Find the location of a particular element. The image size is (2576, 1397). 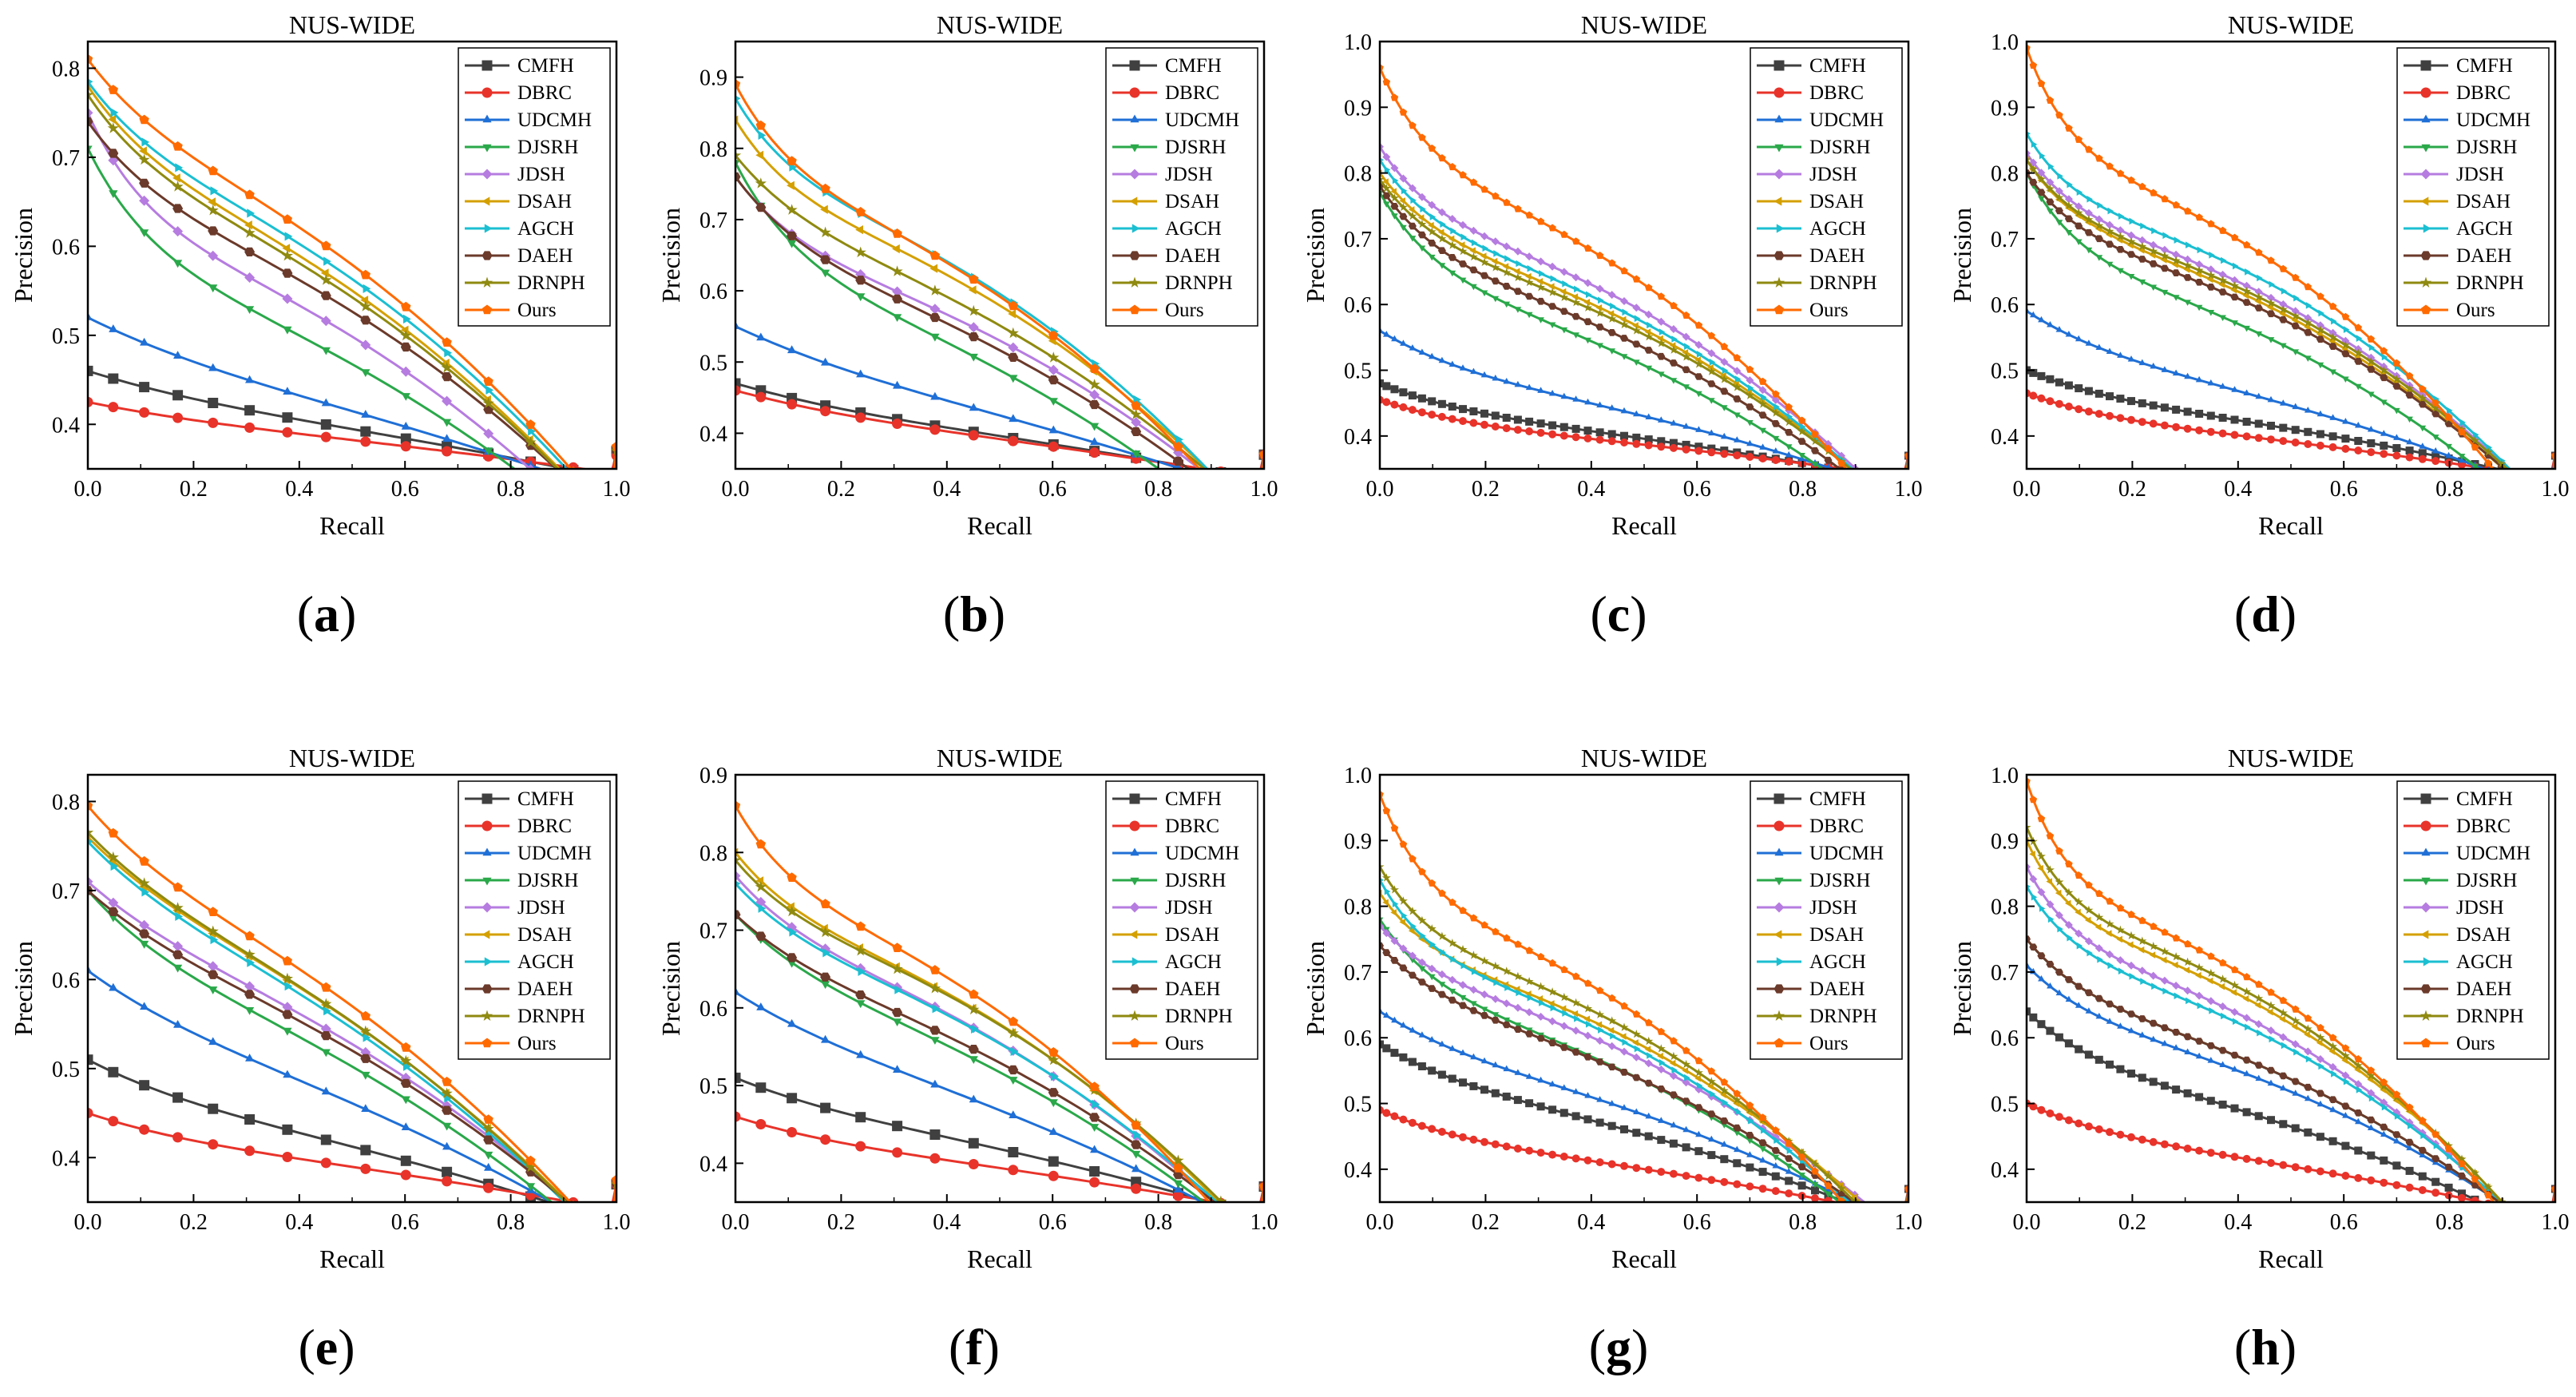

series-ours is located at coordinates (1000, 1001).